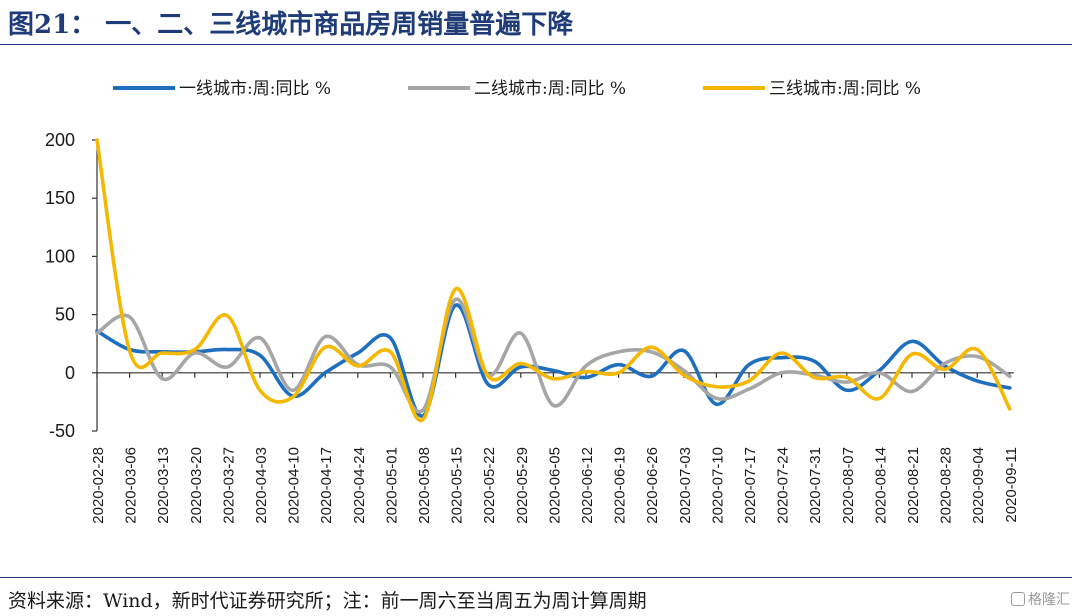  Describe the element at coordinates (1018, 599) in the screenshot. I see `watermark-logo-icon` at that location.